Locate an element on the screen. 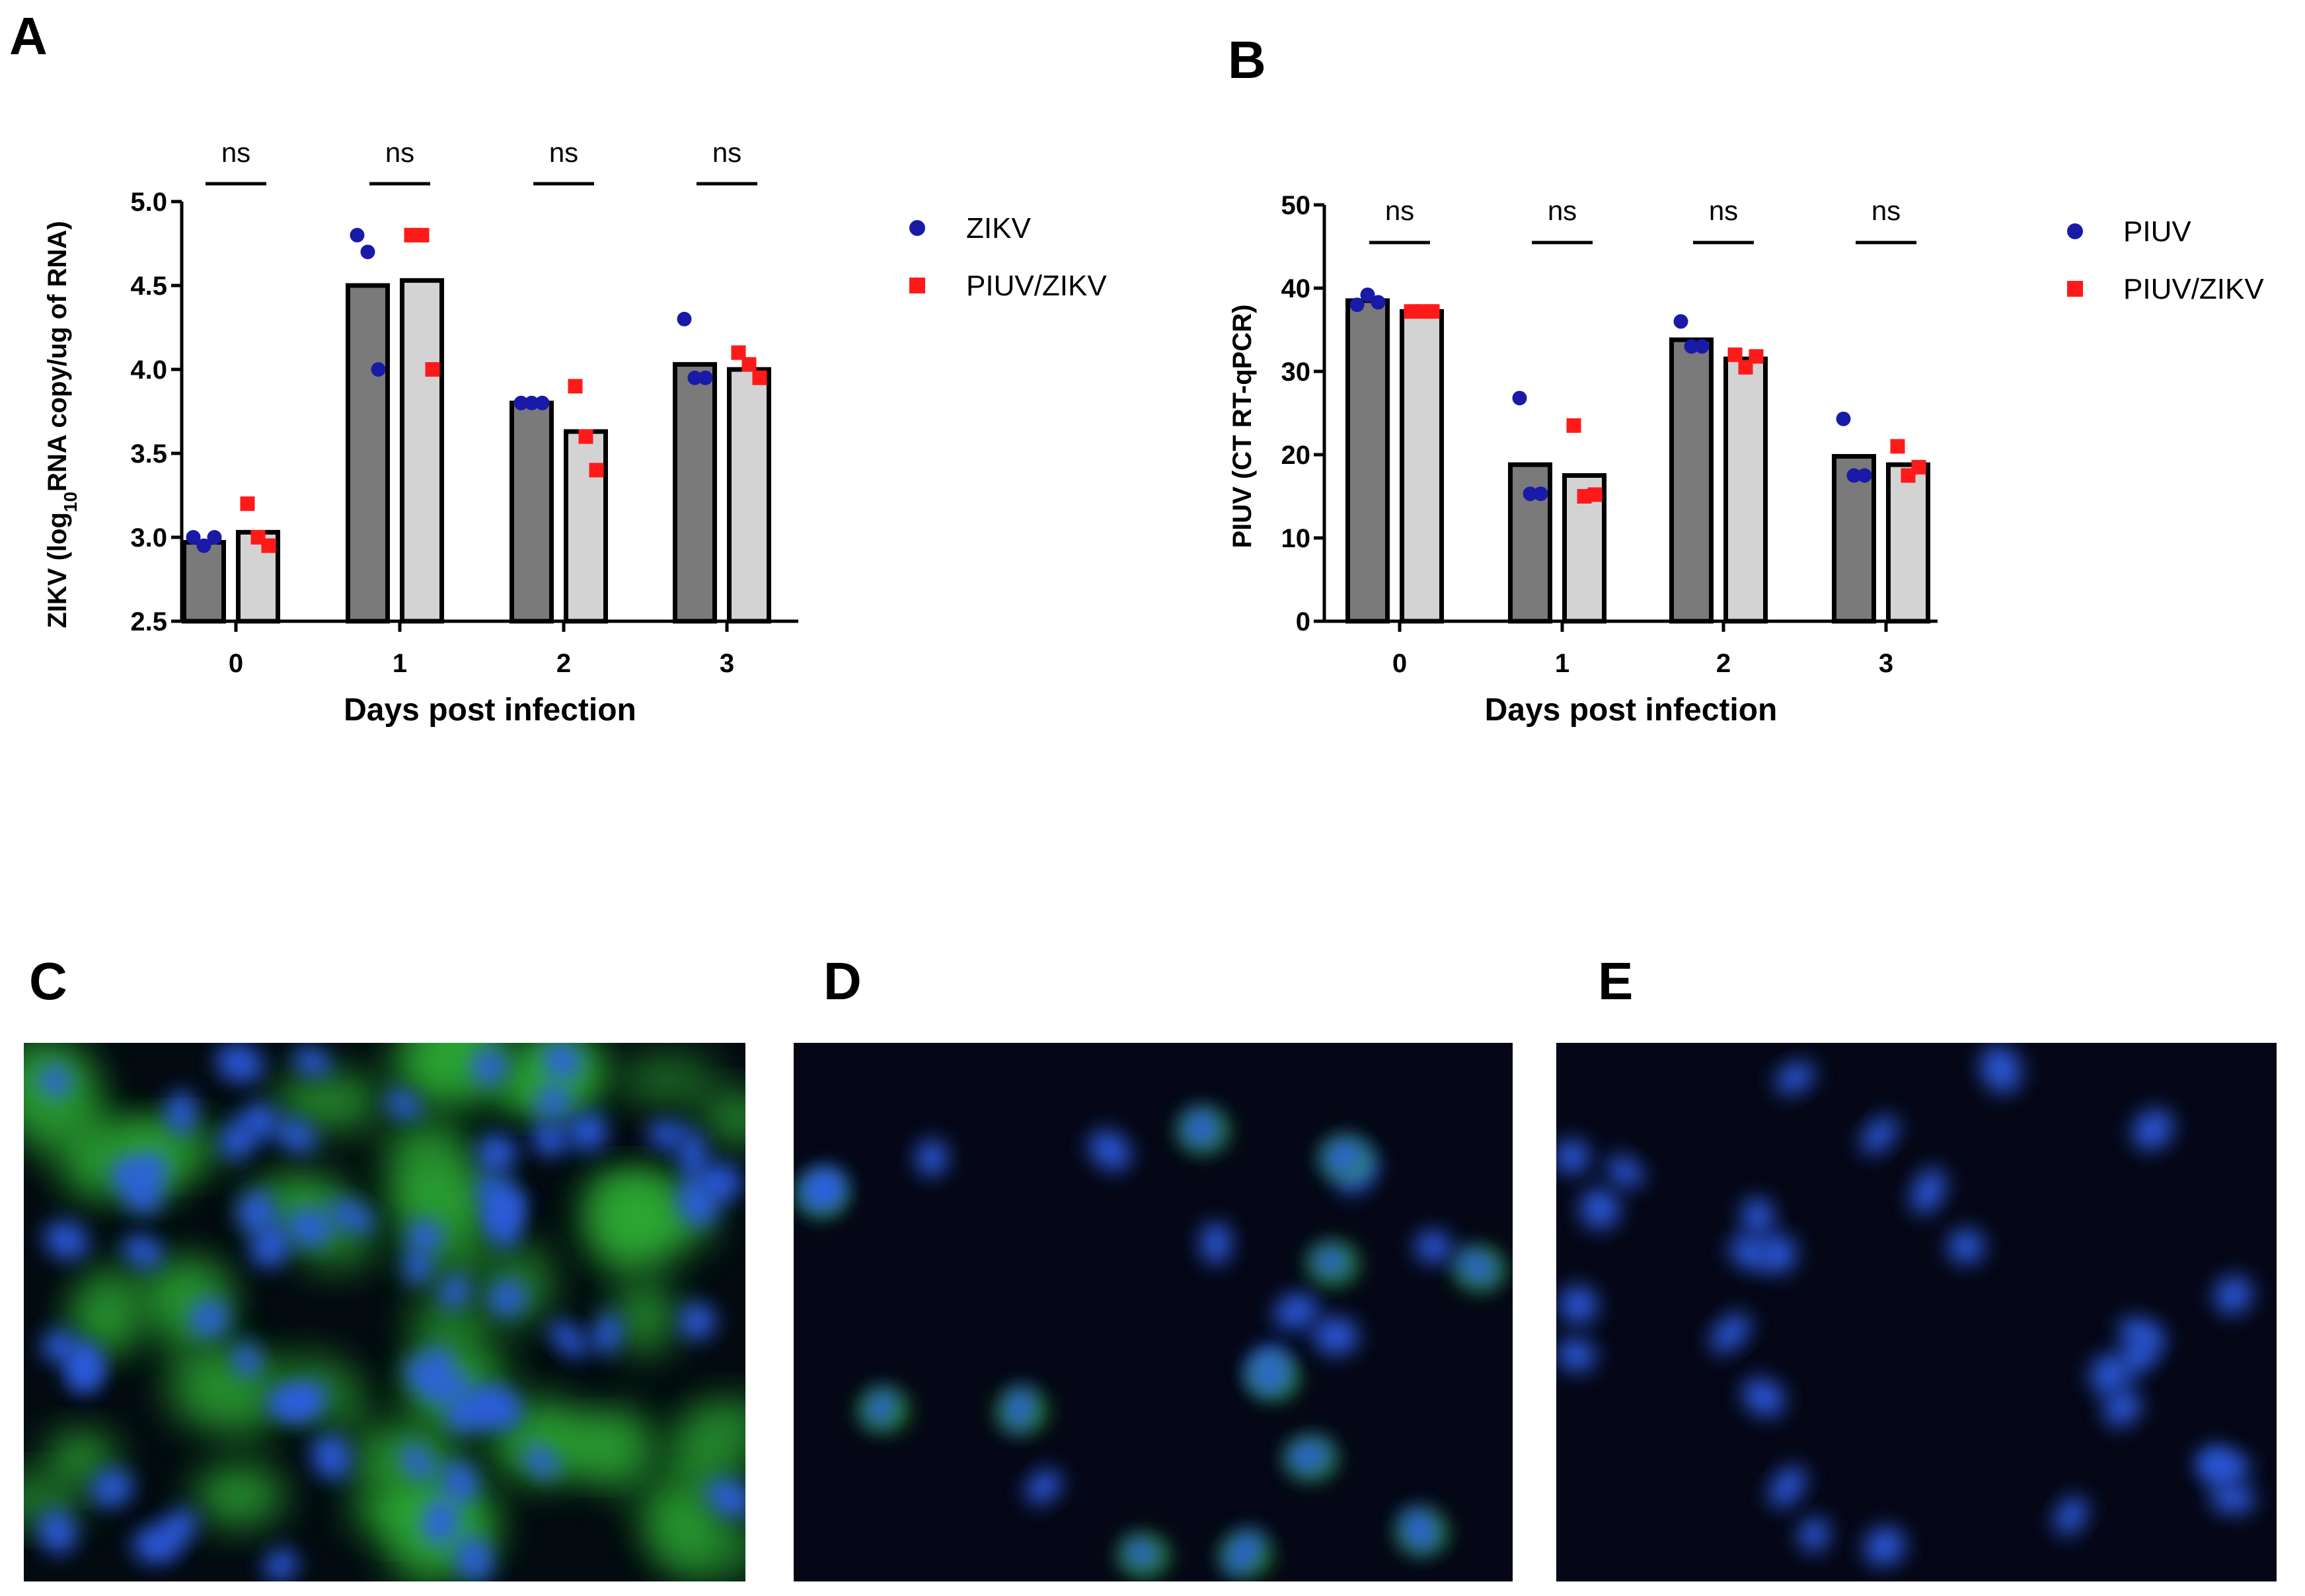  x-tick-label: 0 is located at coordinates (1399, 663).